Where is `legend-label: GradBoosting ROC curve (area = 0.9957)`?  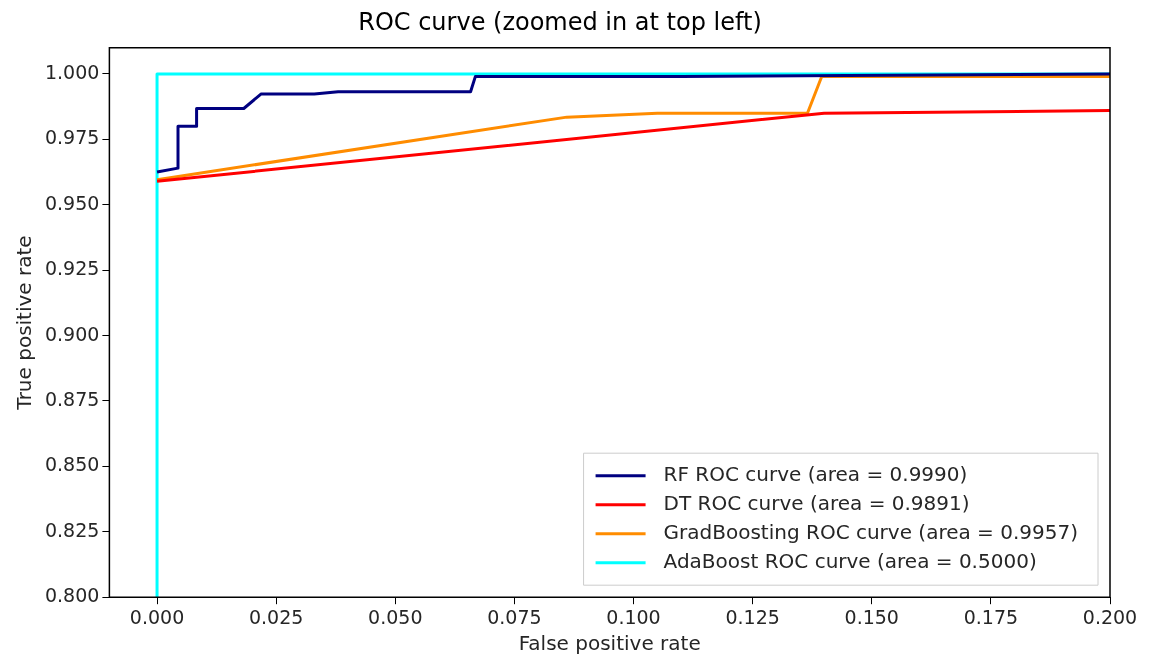
legend-label: GradBoosting ROC curve (area = 0.9957) is located at coordinates (871, 531).